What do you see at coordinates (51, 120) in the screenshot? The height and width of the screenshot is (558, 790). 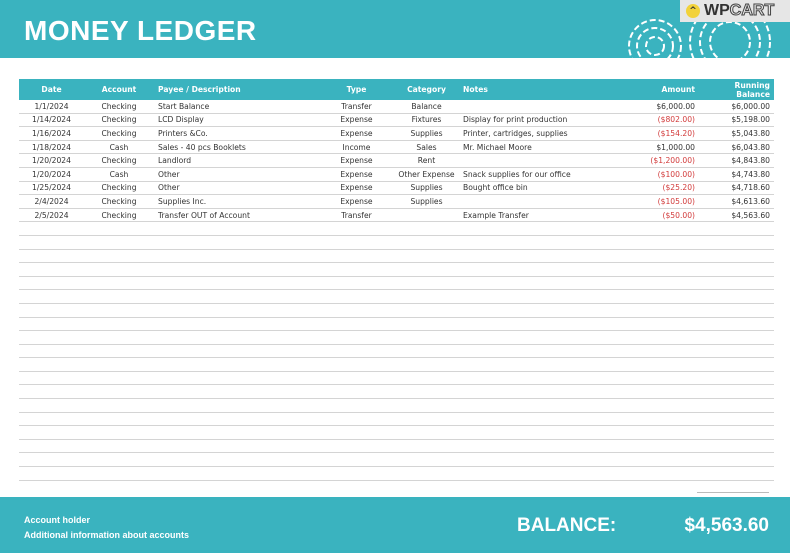 I see `table-cell: 1/14/2024` at bounding box center [51, 120].